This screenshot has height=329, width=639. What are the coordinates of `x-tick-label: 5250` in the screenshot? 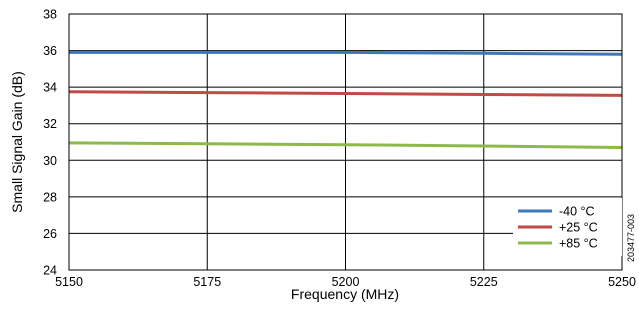 It's located at (622, 282).